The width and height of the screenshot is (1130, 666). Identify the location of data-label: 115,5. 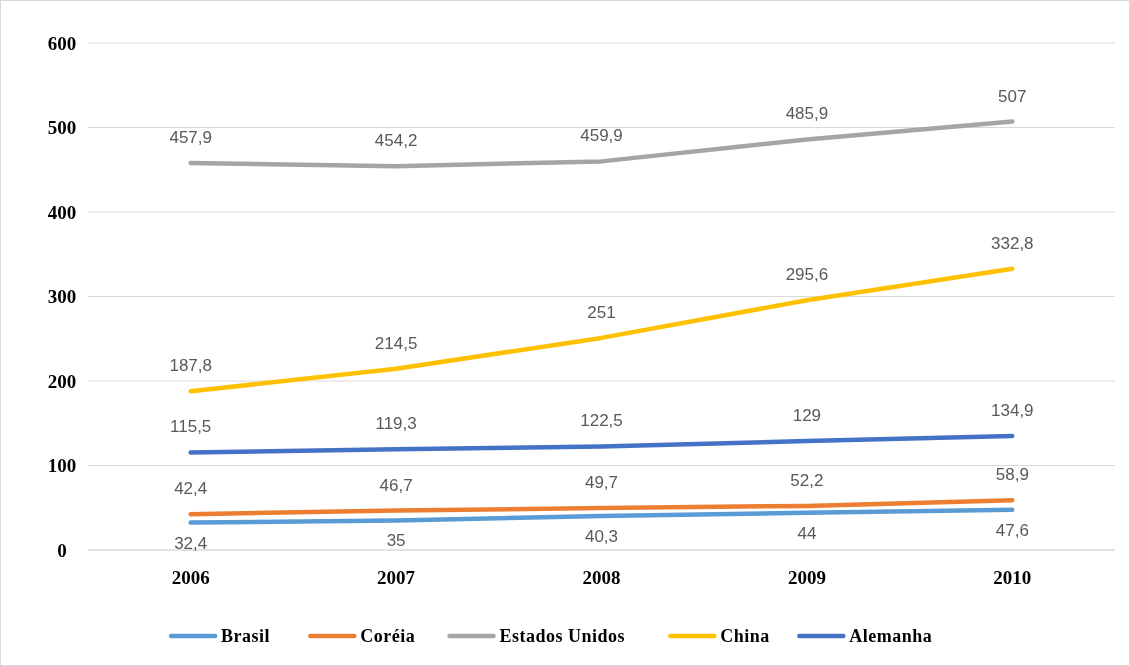
(191, 427).